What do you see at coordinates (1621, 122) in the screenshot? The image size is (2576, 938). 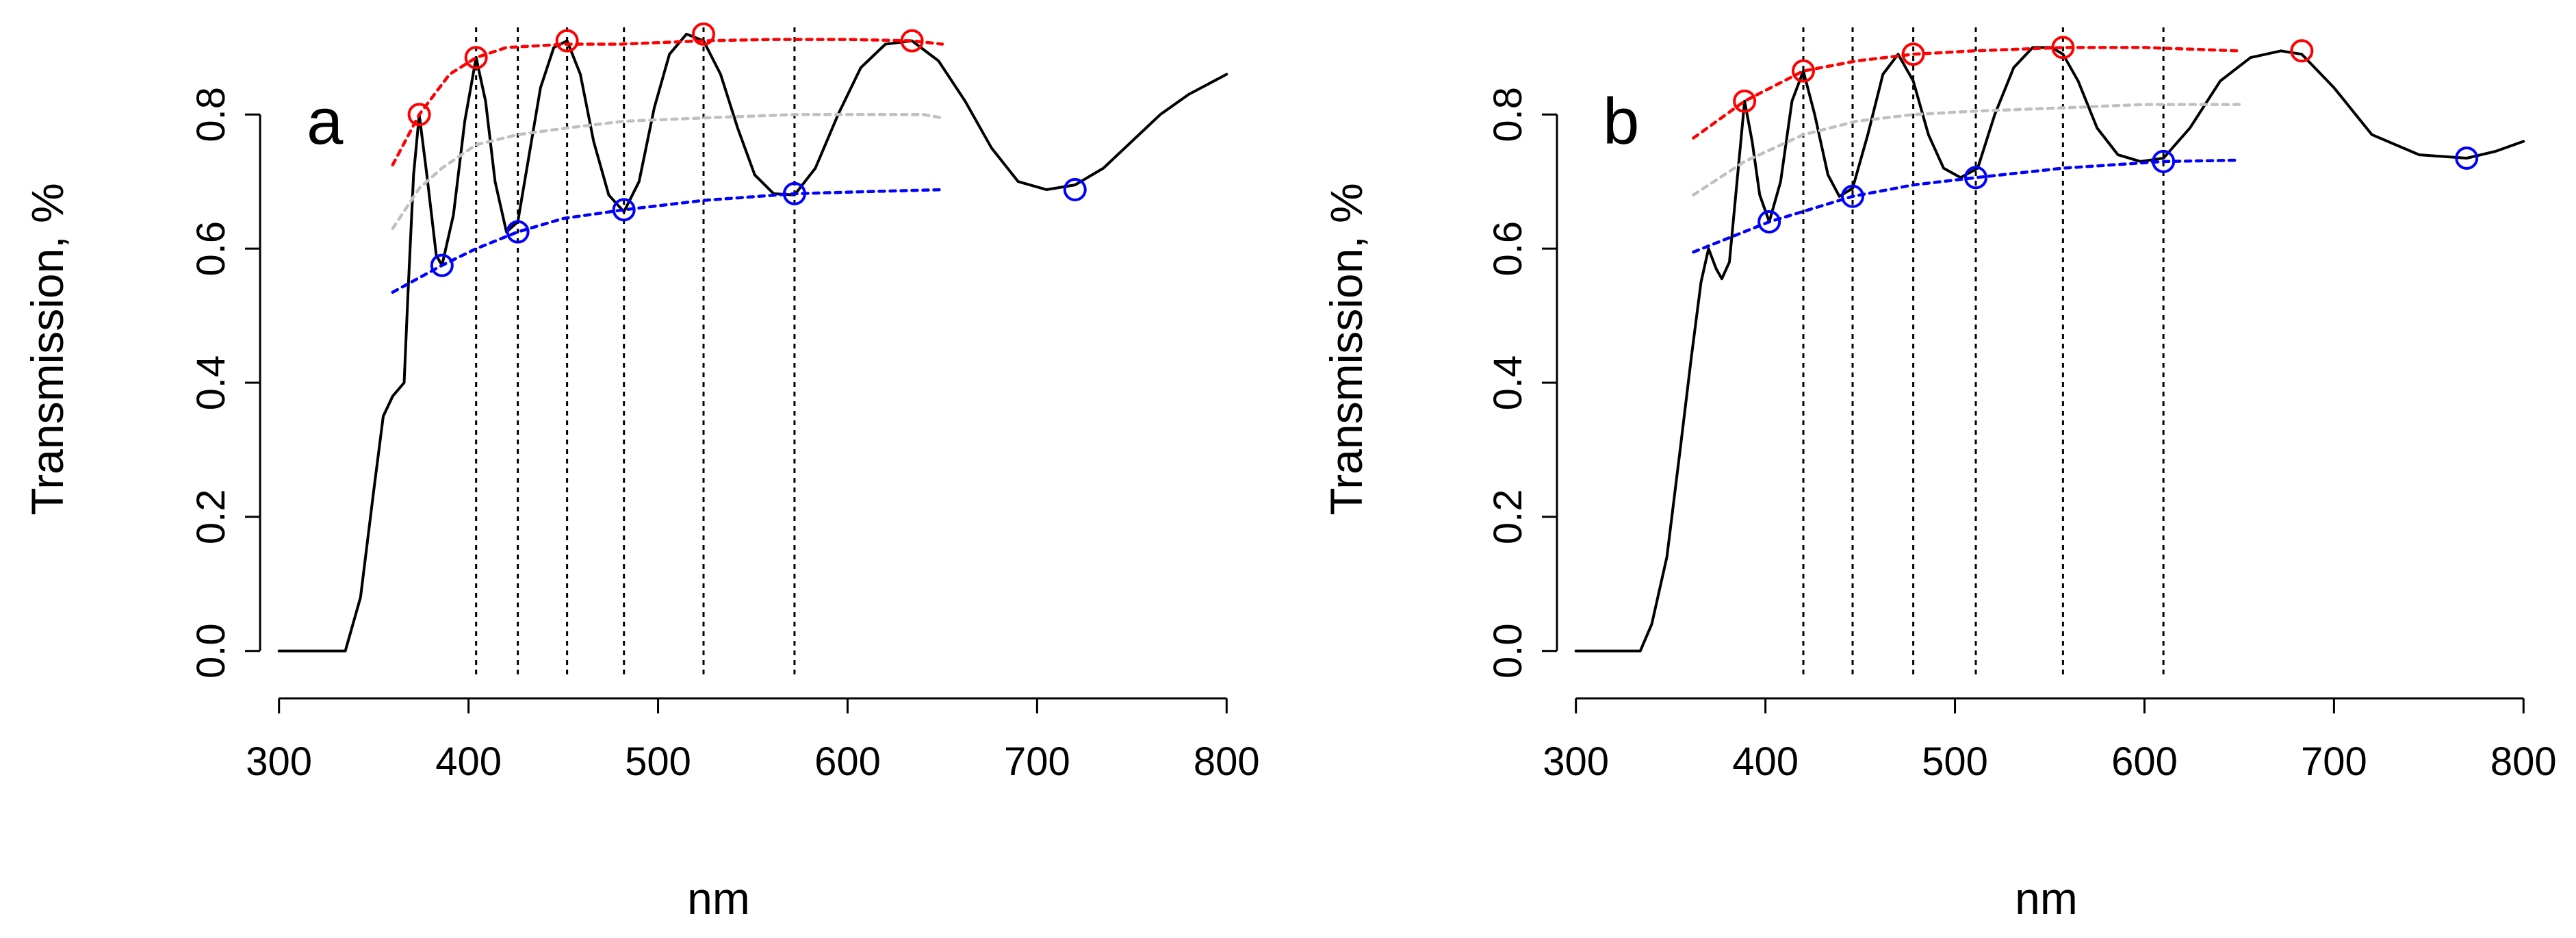 I see `panel-label: b` at bounding box center [1621, 122].